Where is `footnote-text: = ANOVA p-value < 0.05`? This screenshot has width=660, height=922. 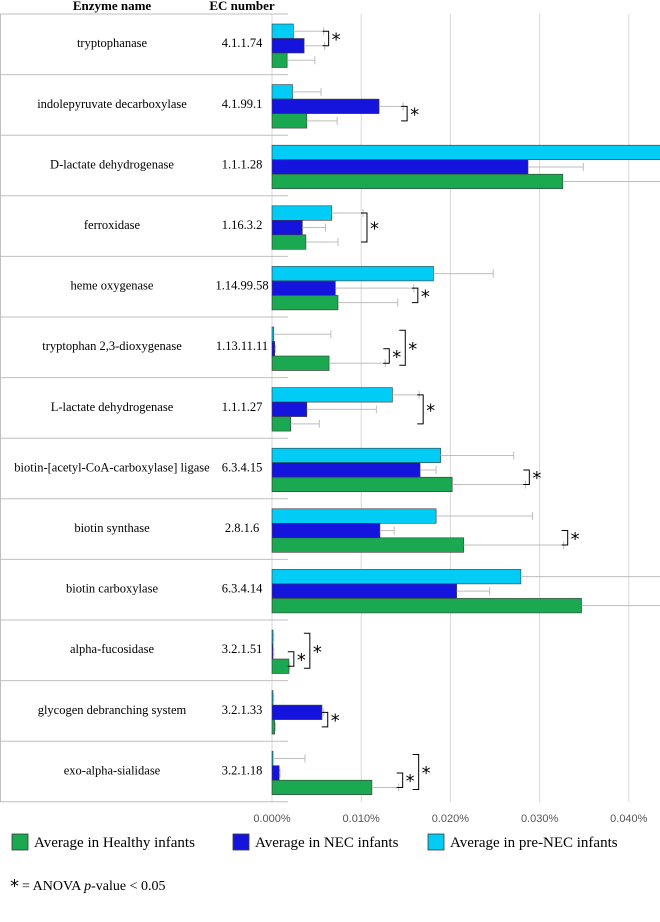 footnote-text: = ANOVA p-value < 0.05 is located at coordinates (93, 886).